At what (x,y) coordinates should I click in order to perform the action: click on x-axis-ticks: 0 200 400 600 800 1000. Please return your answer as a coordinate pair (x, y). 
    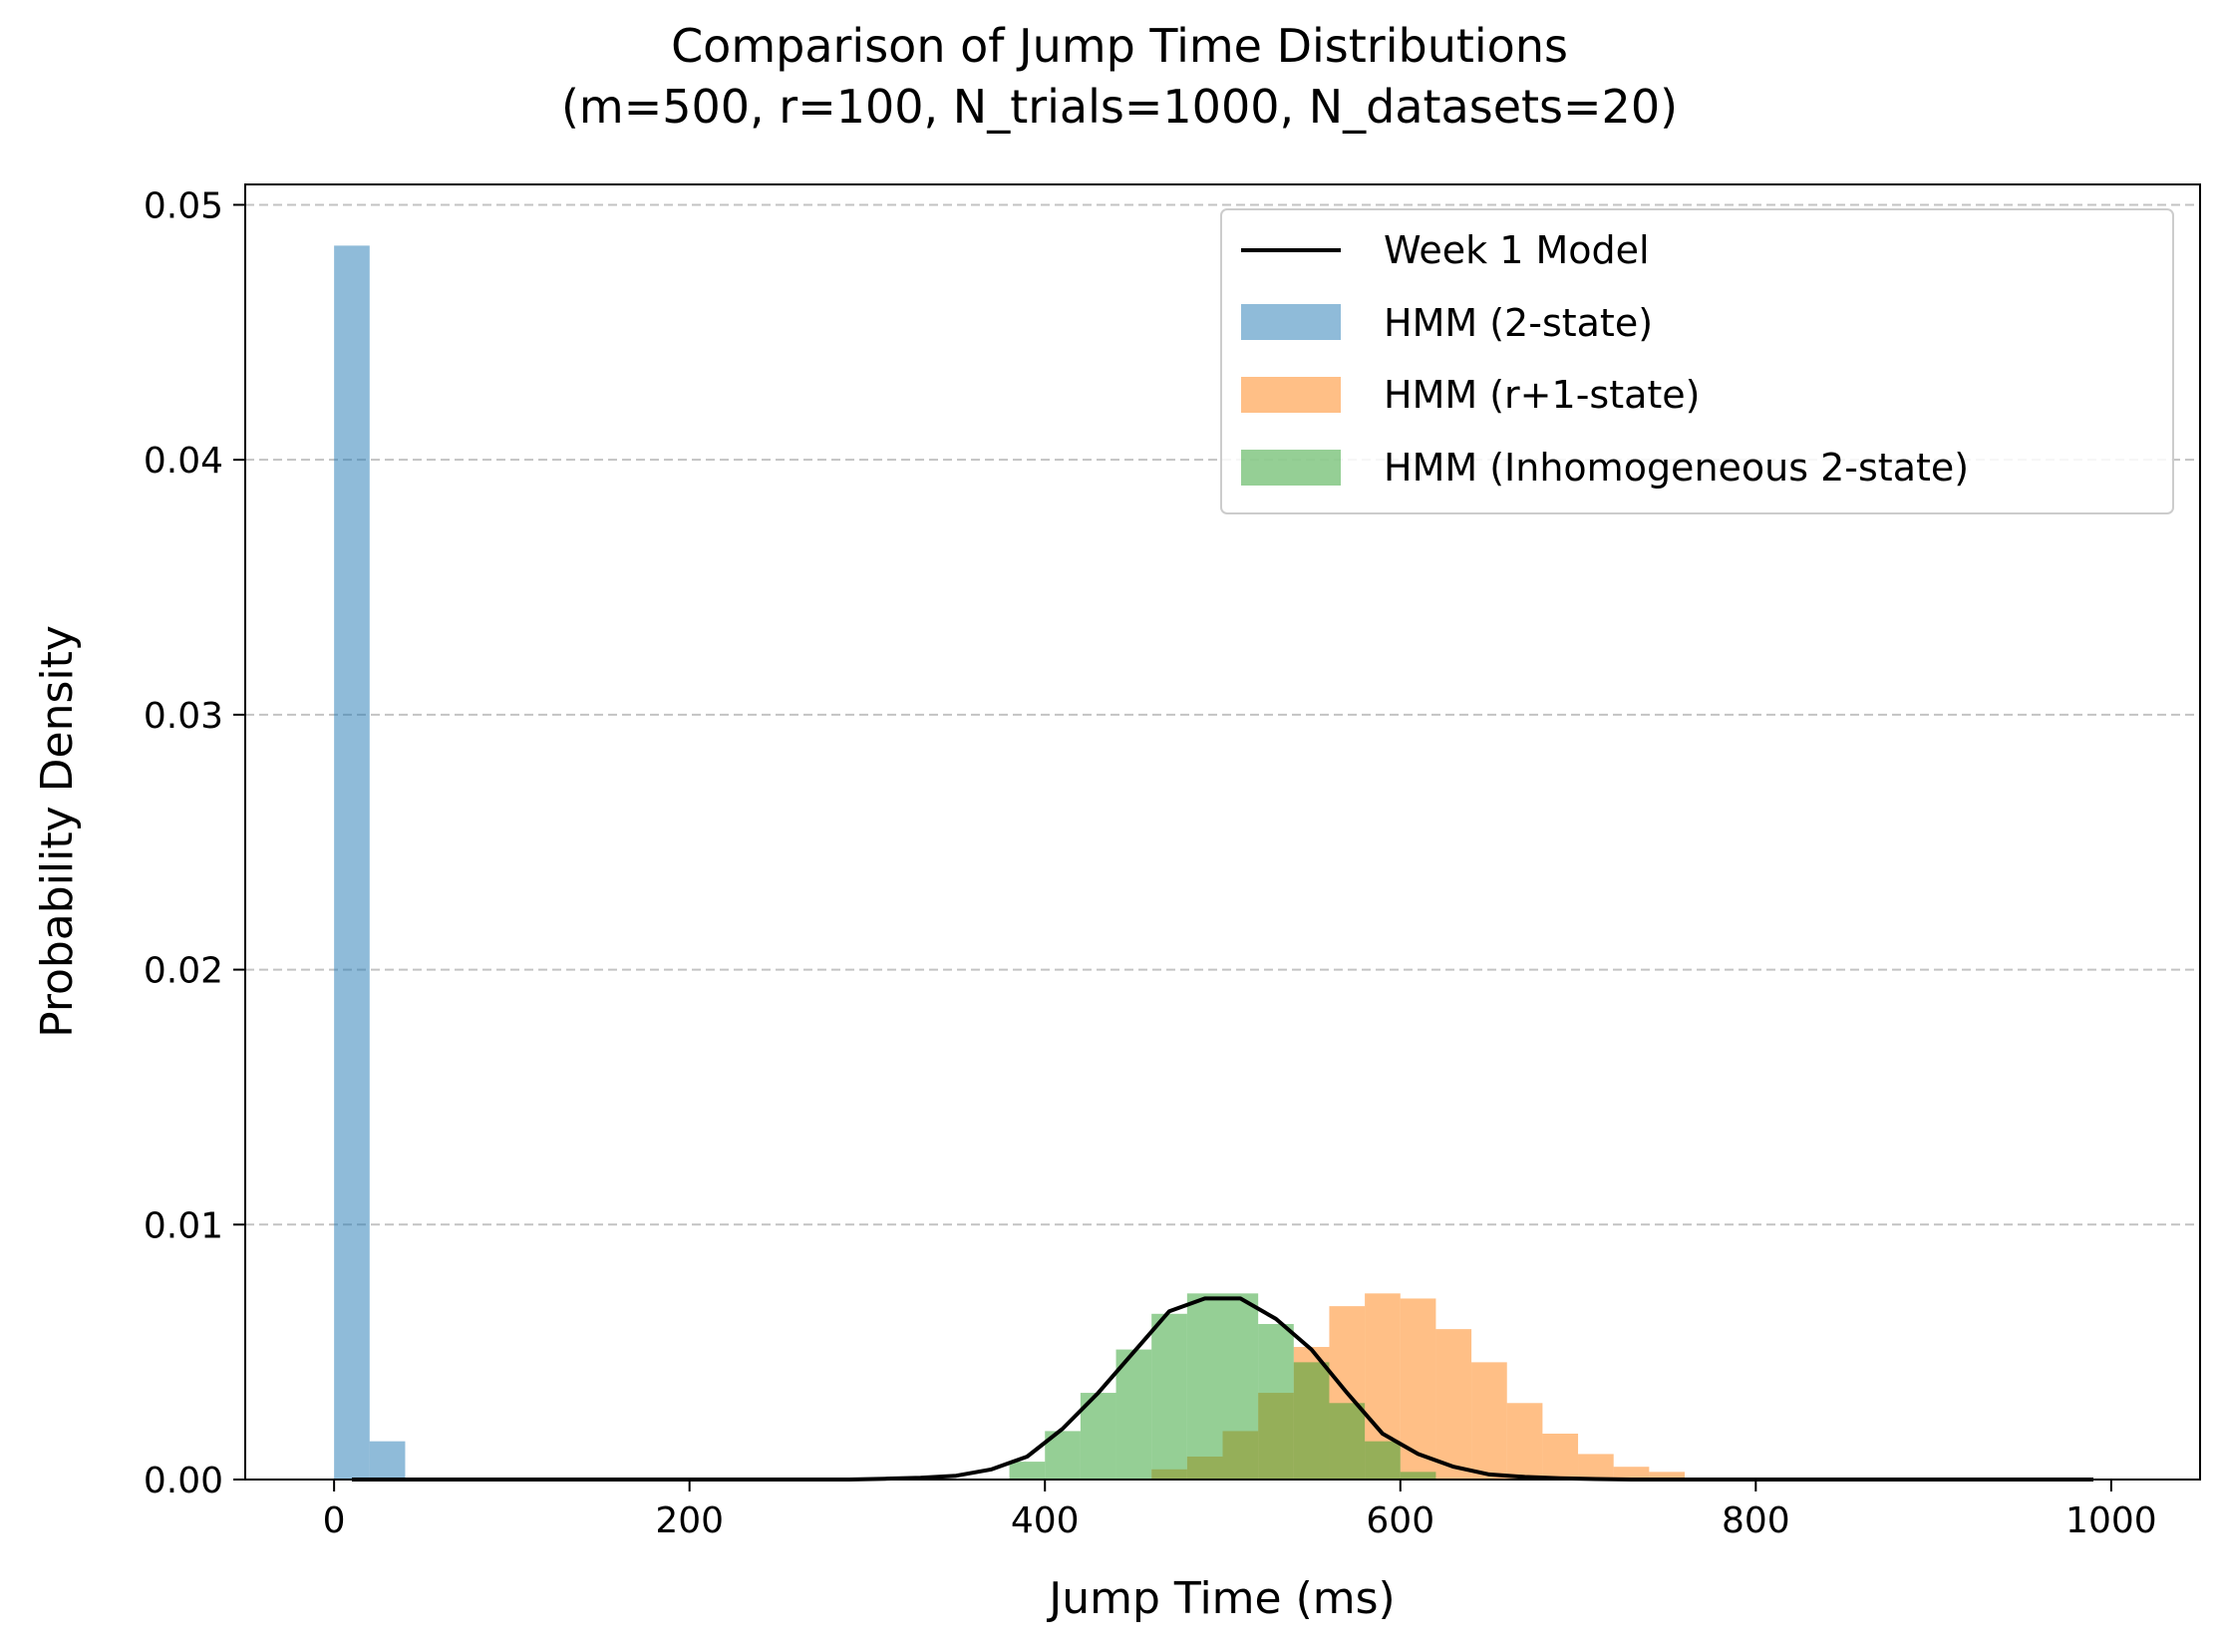
    Looking at the image, I should click on (1240, 1510).